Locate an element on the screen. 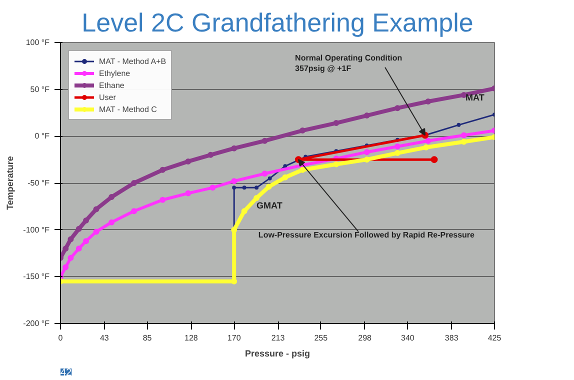 The height and width of the screenshot is (380, 574). chart-title: Level 2C Grandfathering Example is located at coordinates (278, 23).